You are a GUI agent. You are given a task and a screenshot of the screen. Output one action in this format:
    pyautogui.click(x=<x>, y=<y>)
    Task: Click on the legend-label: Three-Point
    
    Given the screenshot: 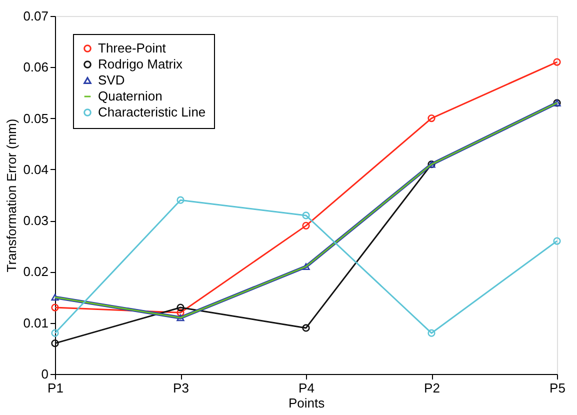 What is the action you would take?
    pyautogui.click(x=132, y=48)
    